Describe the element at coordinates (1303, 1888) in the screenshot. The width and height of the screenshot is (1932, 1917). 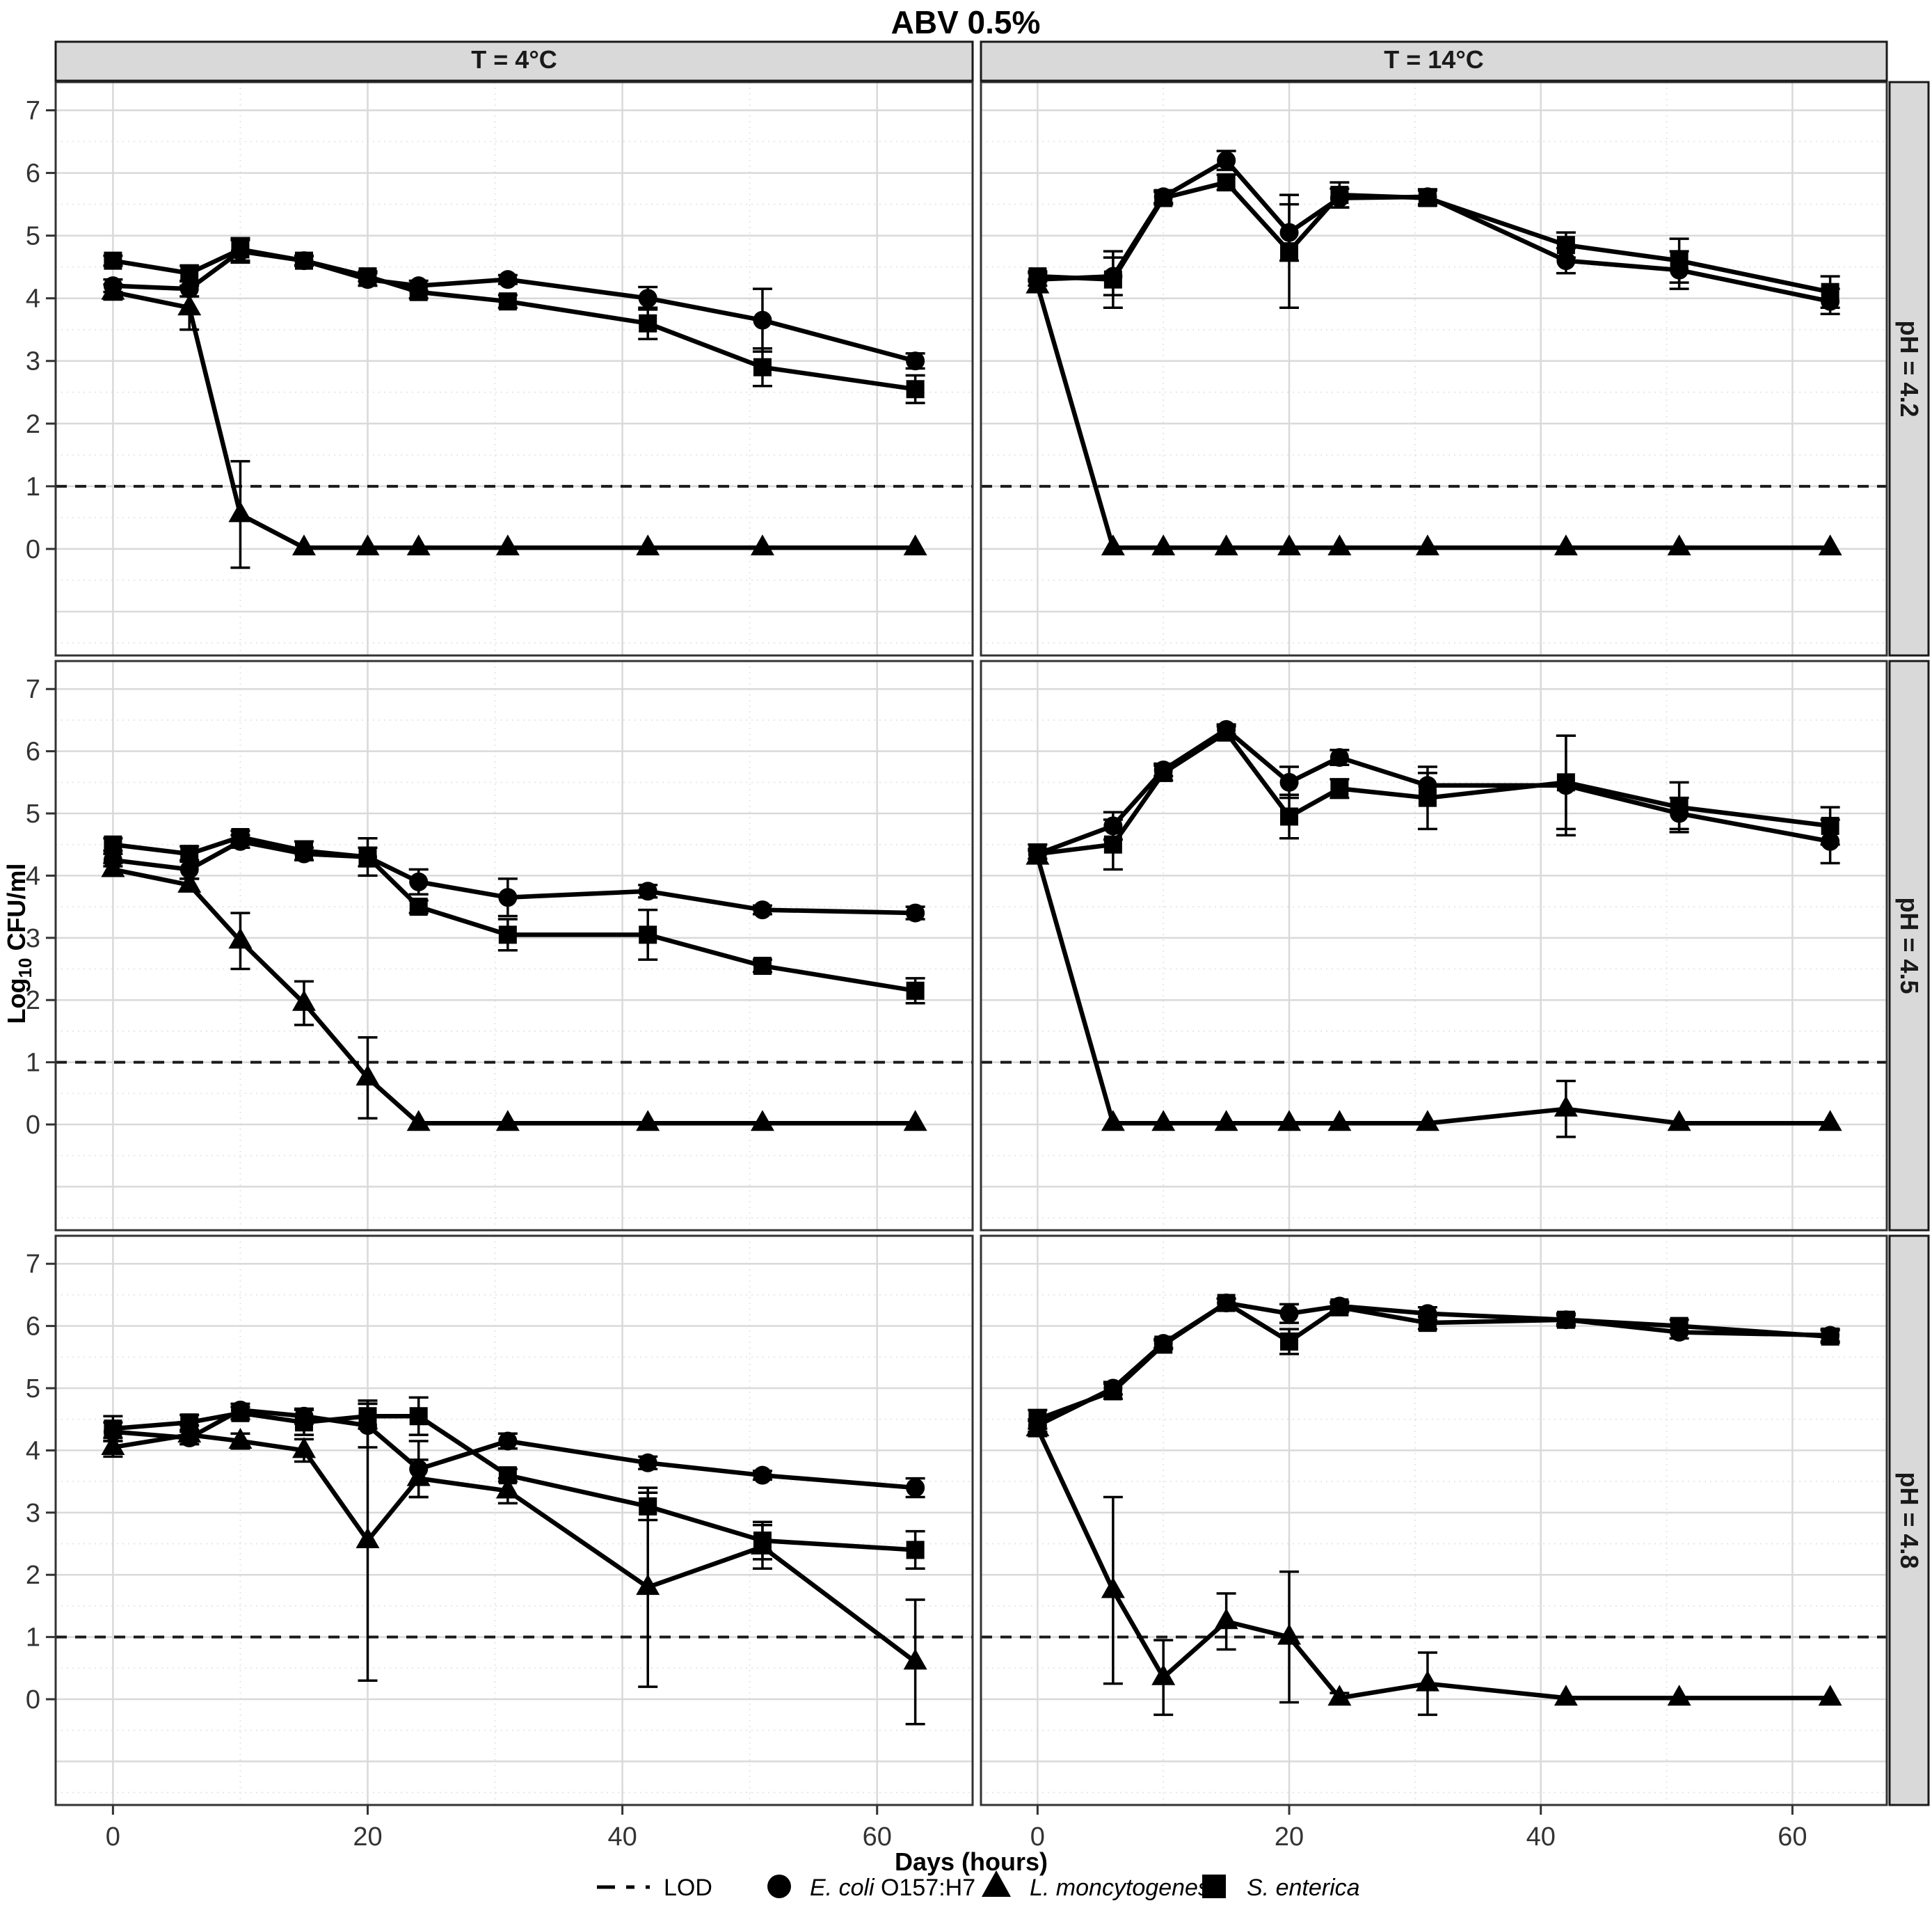
I see `legend-label-salmonella: S. enterica` at that location.